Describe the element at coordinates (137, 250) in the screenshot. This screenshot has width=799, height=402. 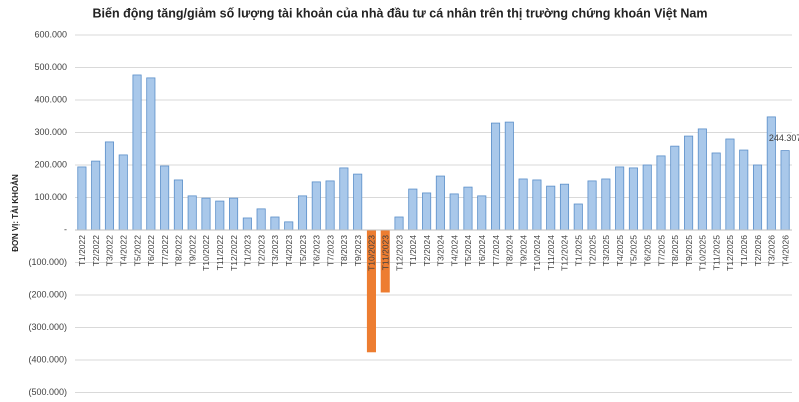
I see `x-tick-label: T5/2022` at that location.